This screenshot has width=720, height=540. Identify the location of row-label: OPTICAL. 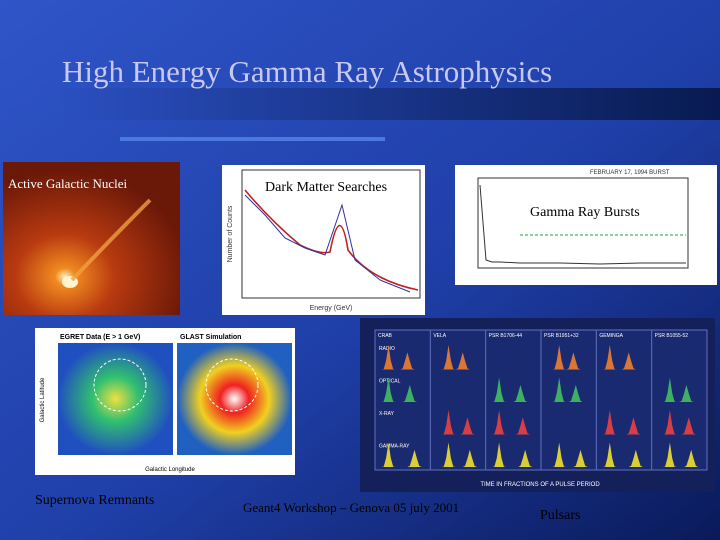
(390, 382).